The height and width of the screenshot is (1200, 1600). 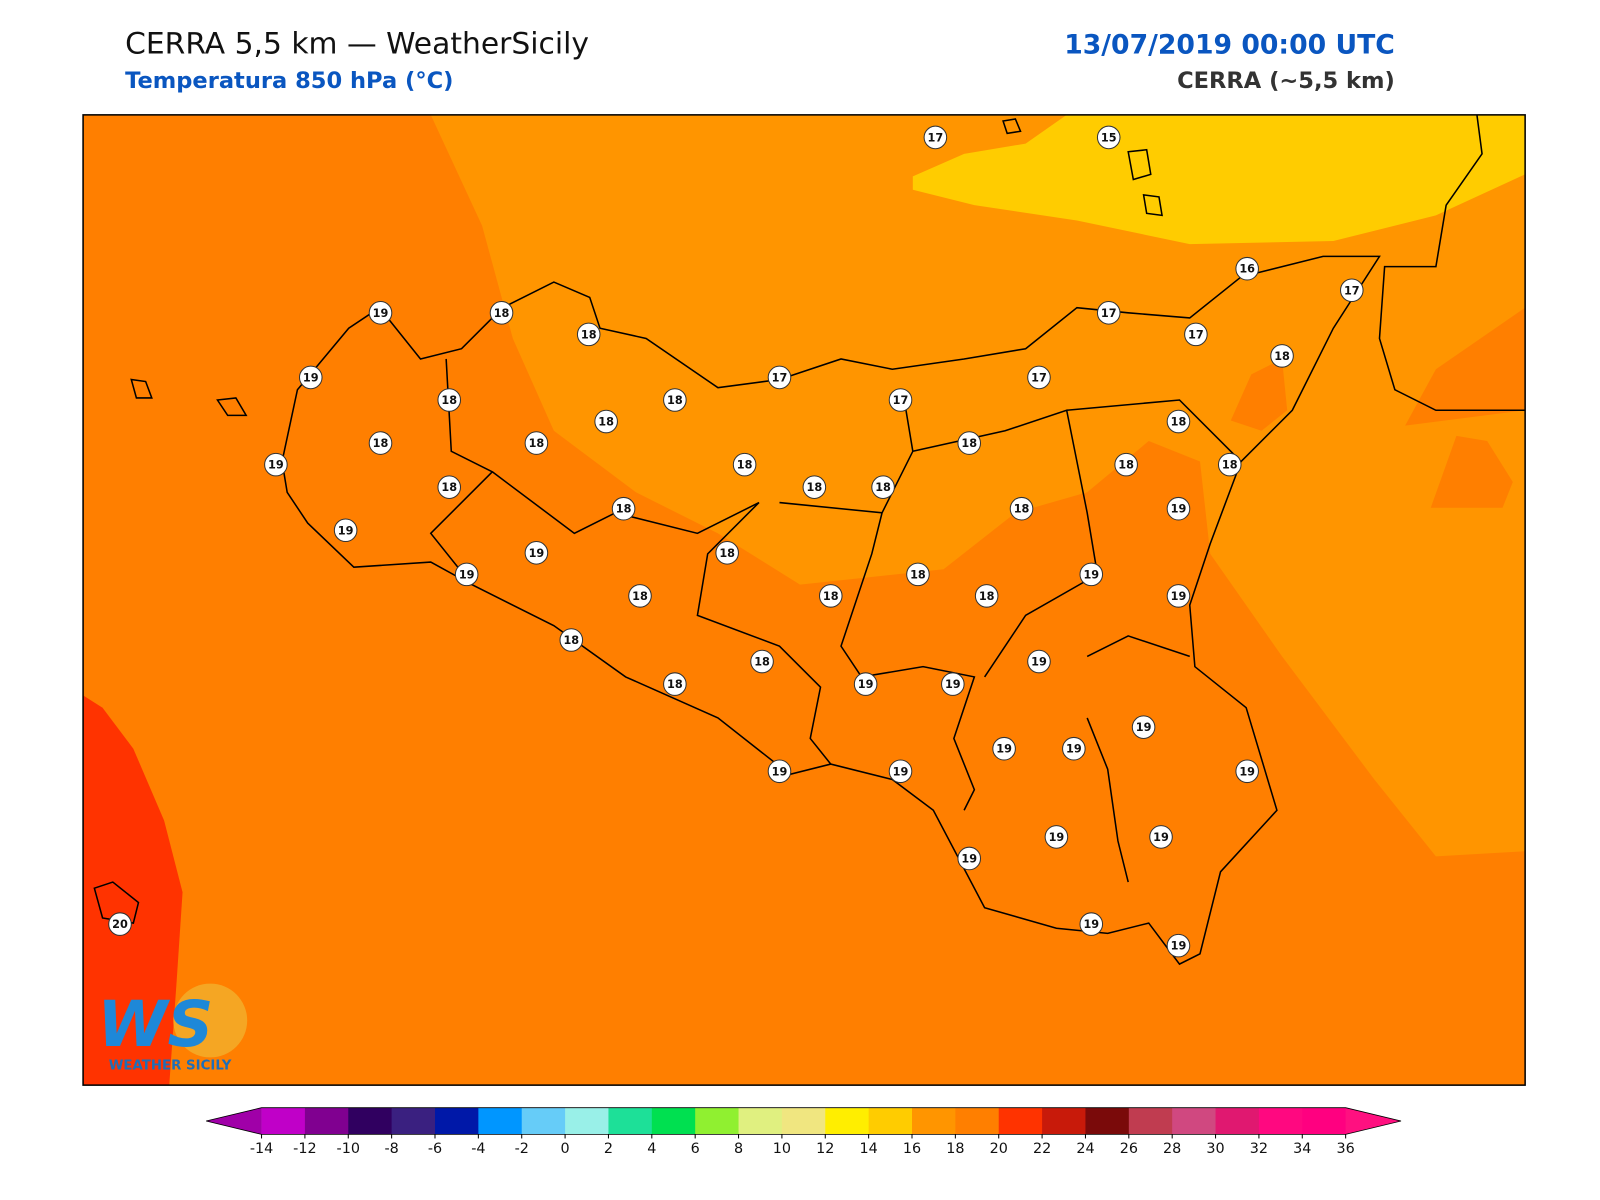 I want to click on colorbar-tick-label: 36, so click(x=1346, y=1149).